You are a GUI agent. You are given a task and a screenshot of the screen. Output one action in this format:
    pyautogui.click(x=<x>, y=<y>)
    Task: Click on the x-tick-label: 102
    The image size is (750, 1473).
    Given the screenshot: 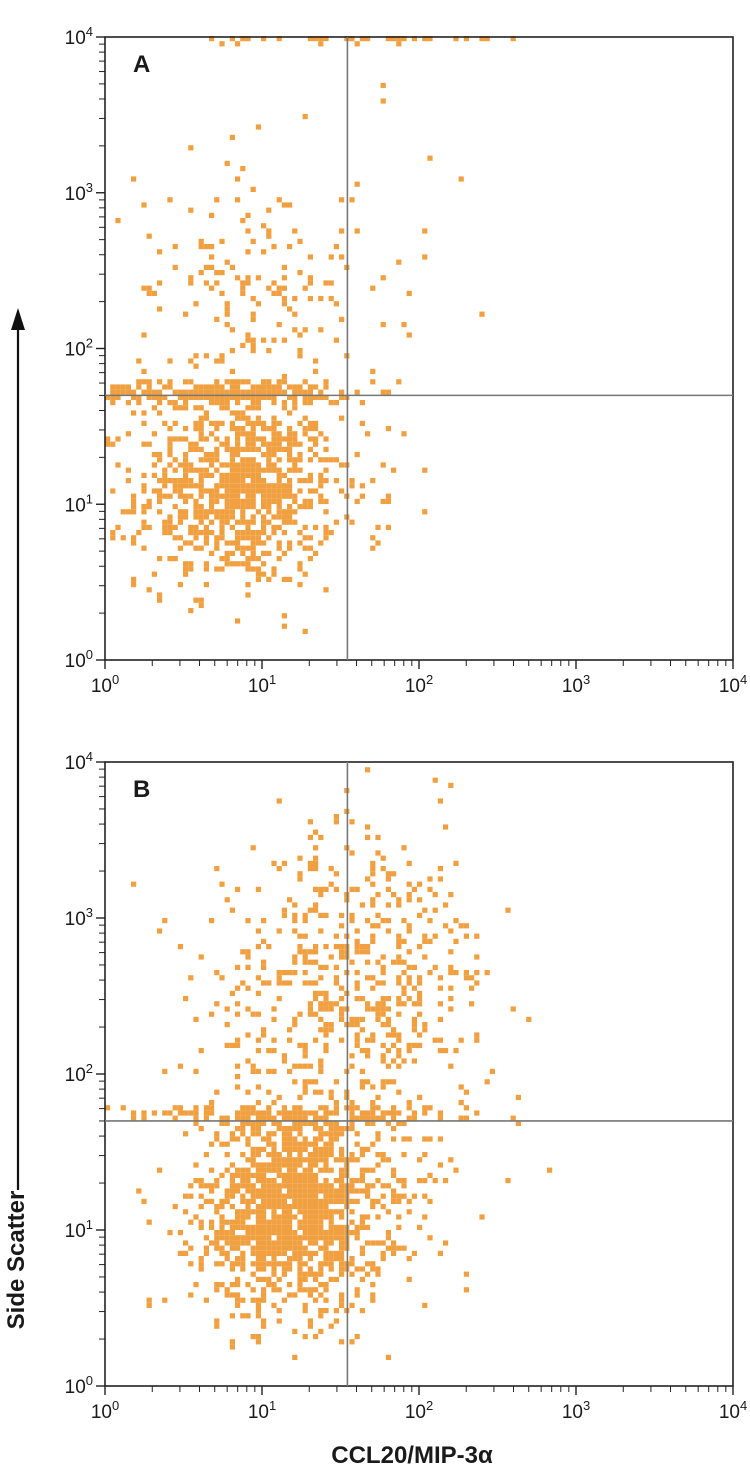 What is the action you would take?
    pyautogui.click(x=419, y=1410)
    